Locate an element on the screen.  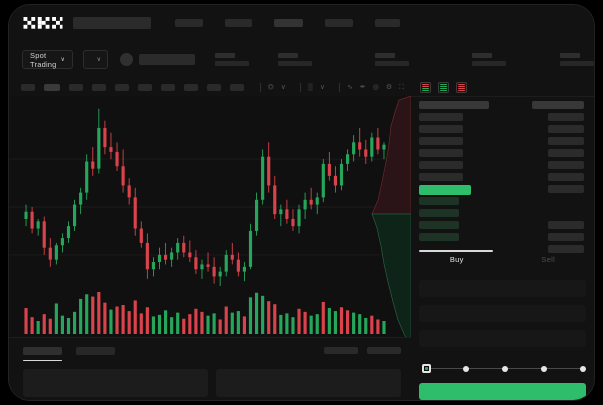
amount-slider is located at coordinates (504, 368).